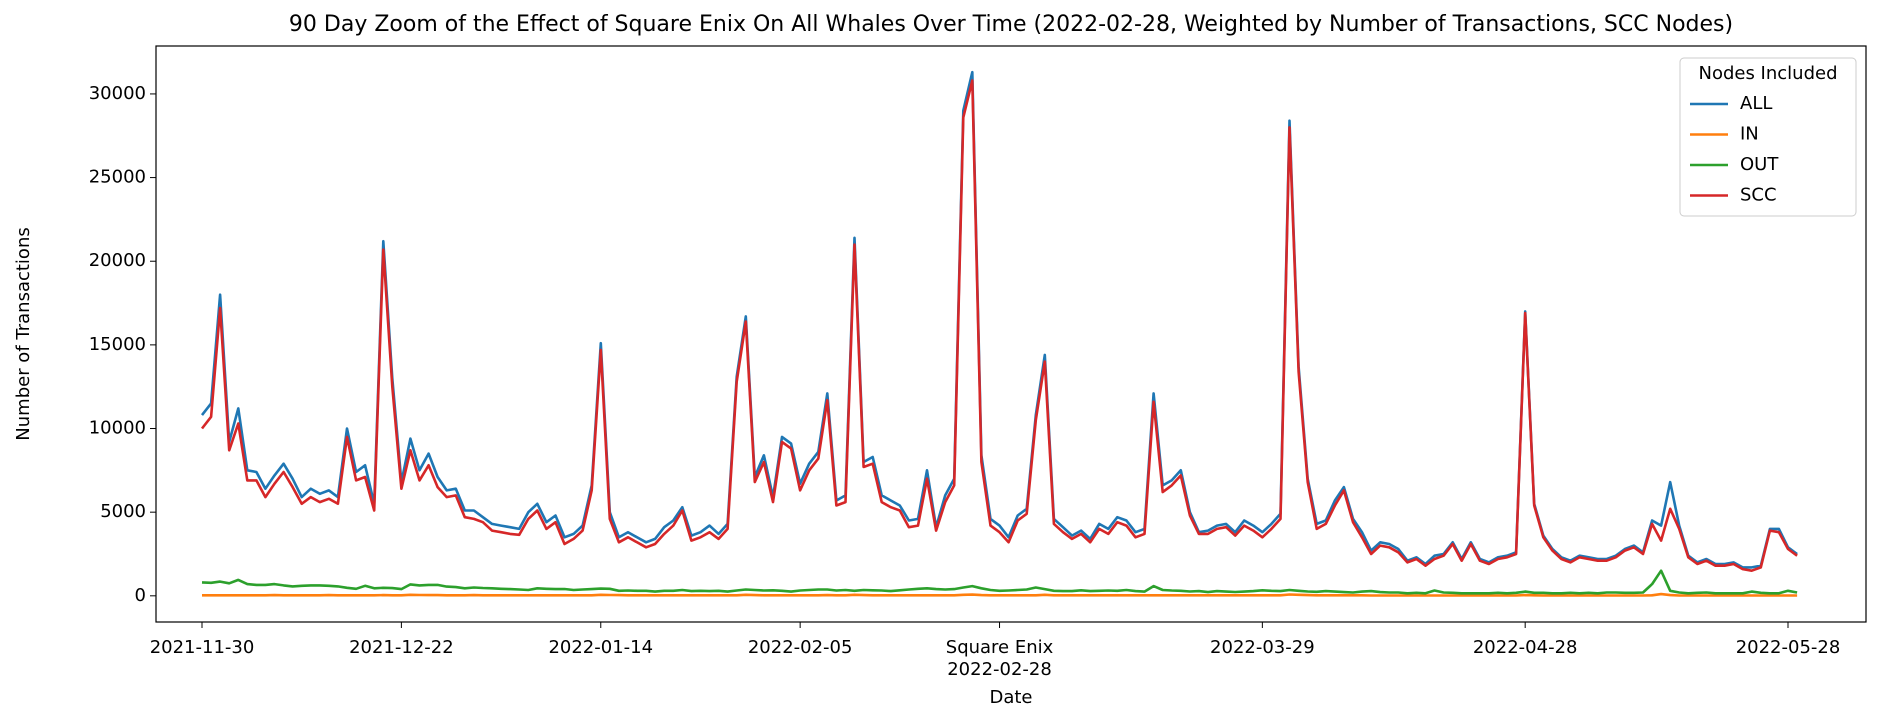 The width and height of the screenshot is (1882, 725). Describe the element at coordinates (1262, 647) in the screenshot. I see `x-tick-label: 2022-03-29` at that location.